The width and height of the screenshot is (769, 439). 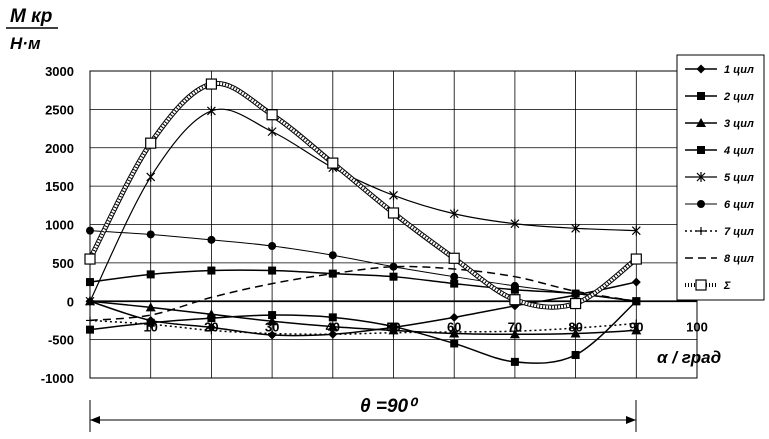 I want to click on legend-entry: 8 цил, so click(x=719, y=259).